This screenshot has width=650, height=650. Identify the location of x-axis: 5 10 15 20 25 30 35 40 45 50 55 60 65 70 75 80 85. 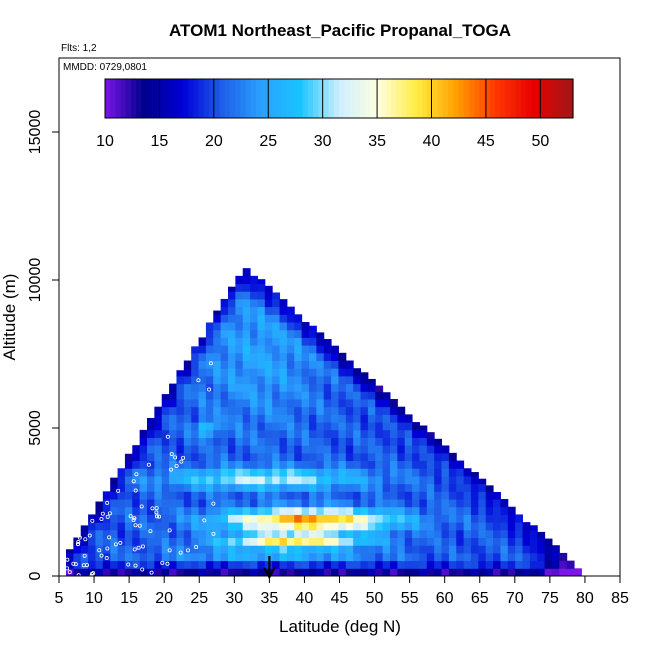
(342, 591).